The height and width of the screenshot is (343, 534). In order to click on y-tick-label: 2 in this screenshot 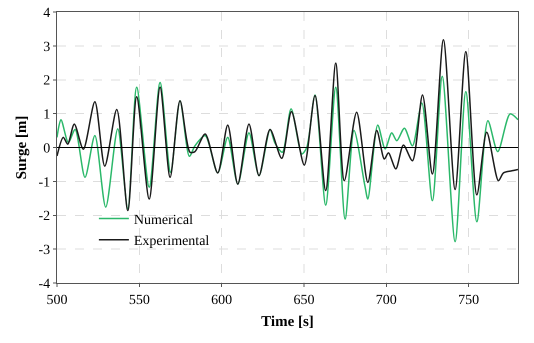, I will do `click(46, 81)`.